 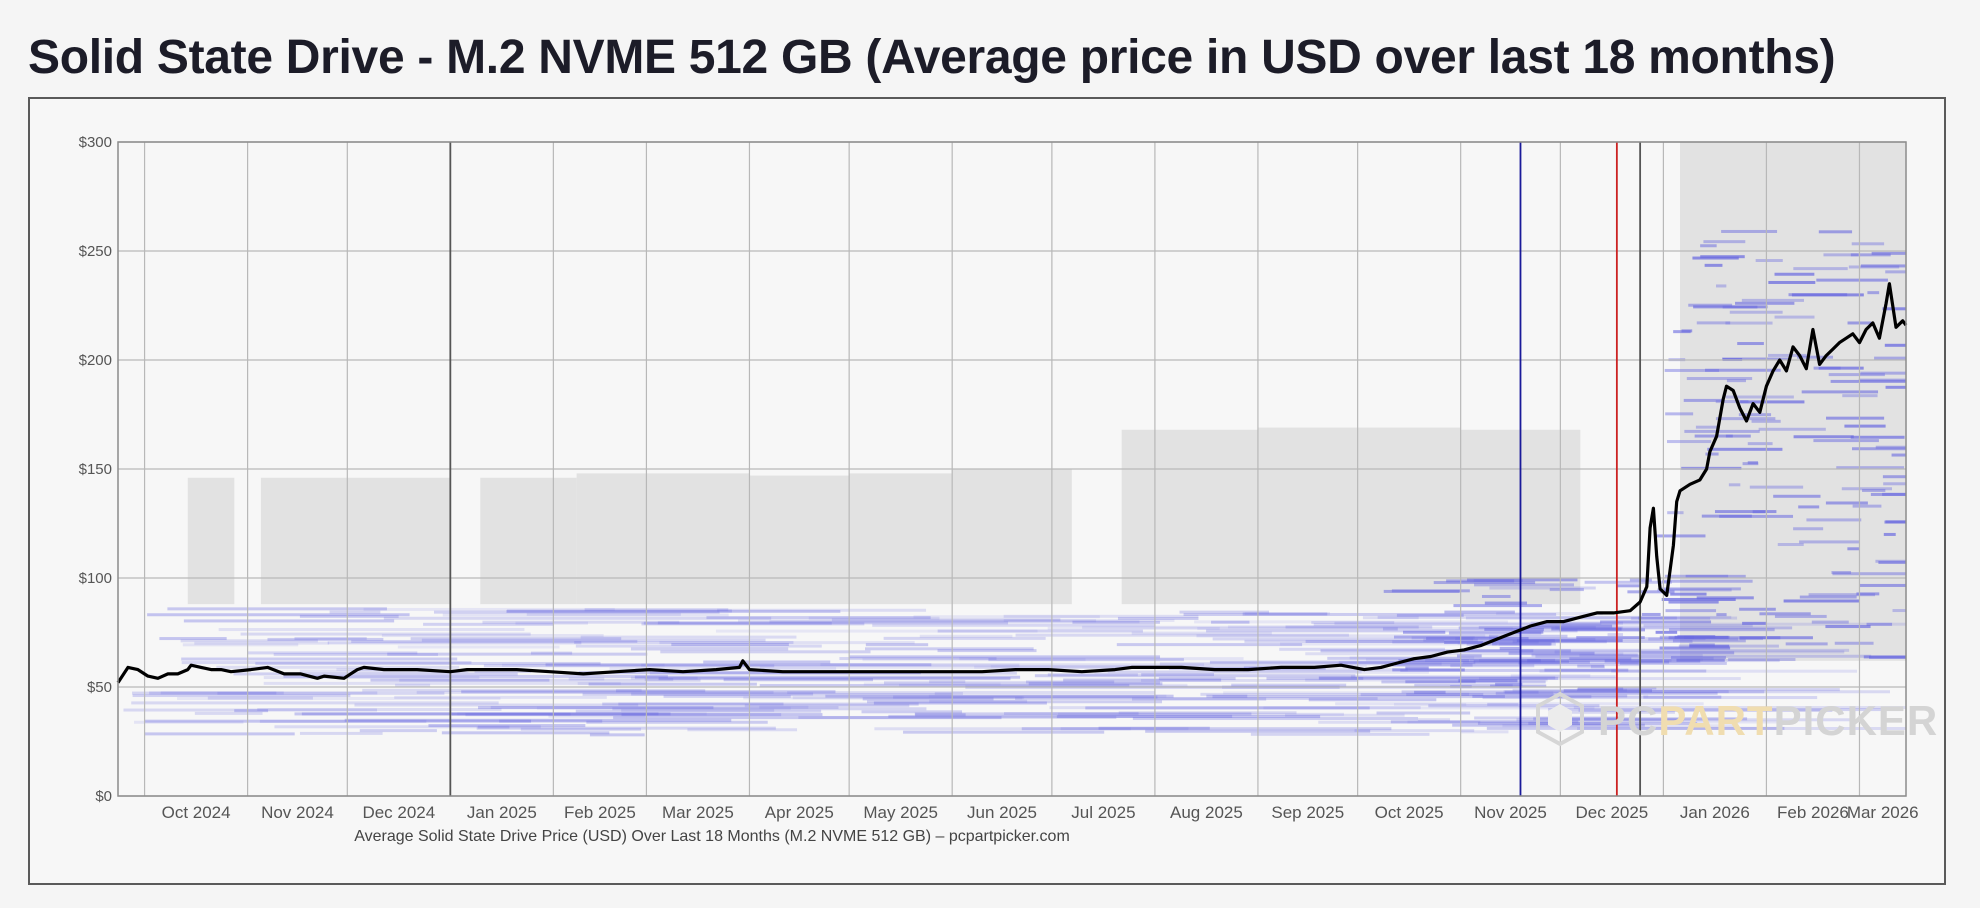 I want to click on y-tick-label: $200, so click(x=95, y=360).